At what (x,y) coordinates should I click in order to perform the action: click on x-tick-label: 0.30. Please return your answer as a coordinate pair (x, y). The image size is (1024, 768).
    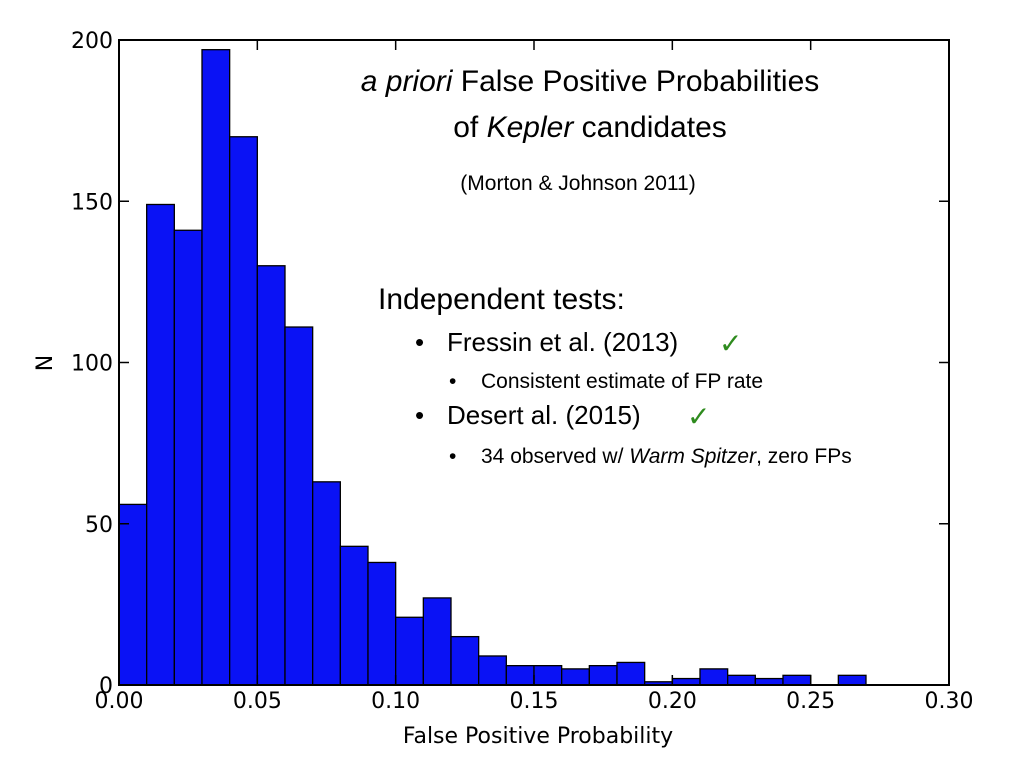
    Looking at the image, I should click on (949, 701).